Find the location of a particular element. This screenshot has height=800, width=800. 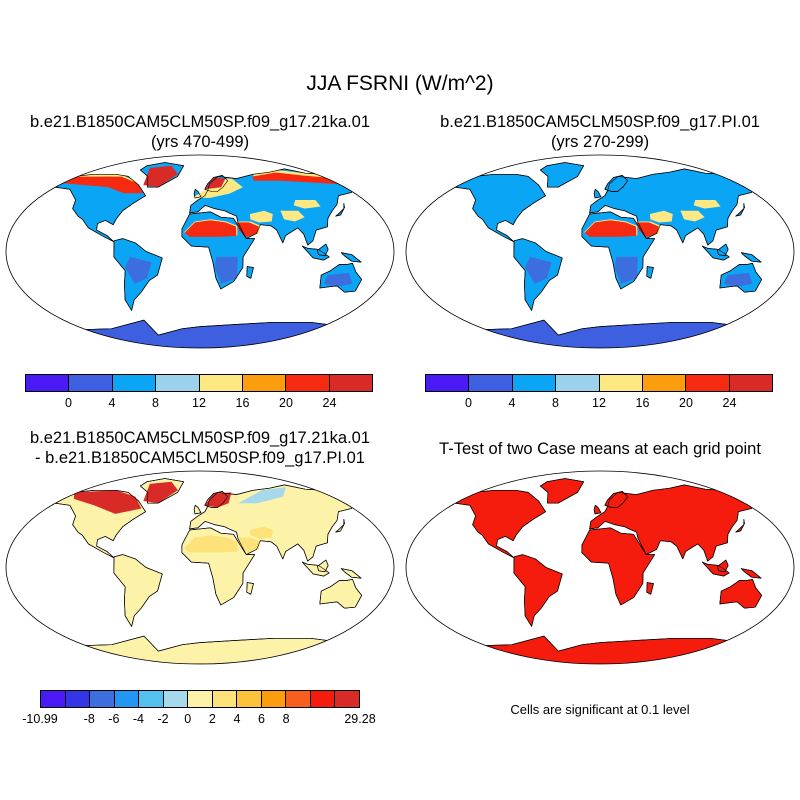

patch-siberia-cool is located at coordinates (262, 495).